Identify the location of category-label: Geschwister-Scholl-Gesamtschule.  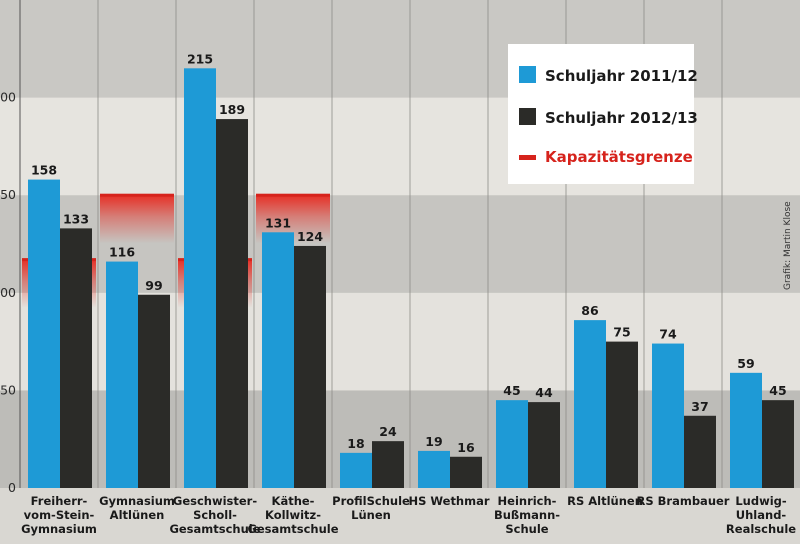
(214, 515).